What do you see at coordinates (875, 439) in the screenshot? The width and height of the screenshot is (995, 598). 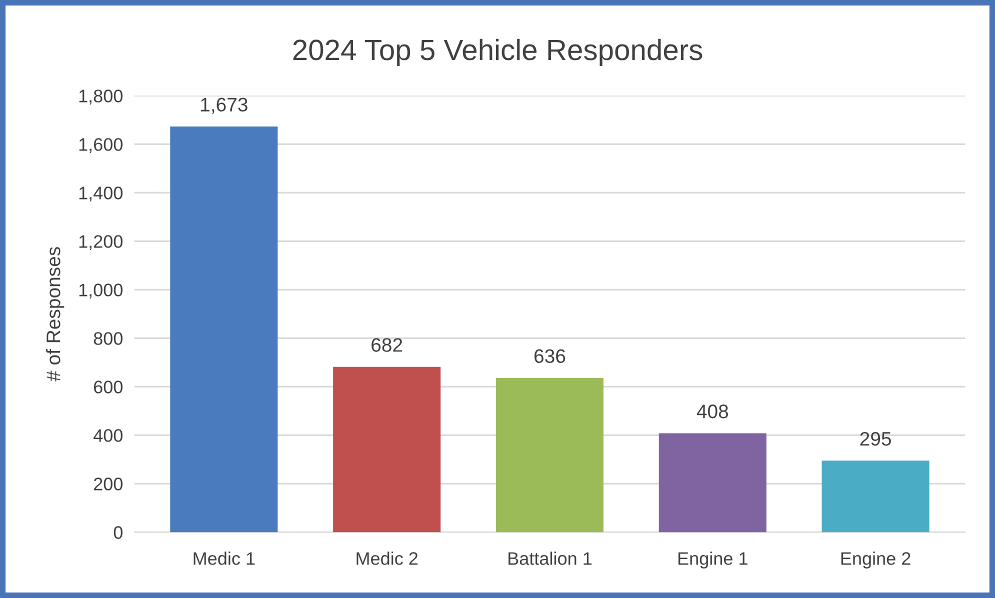 I see `data-label: 295` at bounding box center [875, 439].